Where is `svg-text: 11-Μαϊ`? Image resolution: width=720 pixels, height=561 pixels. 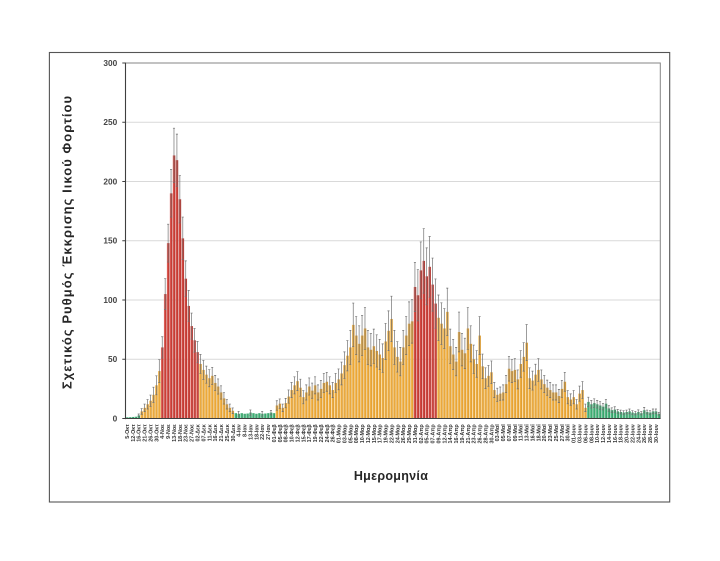 svg-text: 11-Μαϊ is located at coordinates (522, 432).